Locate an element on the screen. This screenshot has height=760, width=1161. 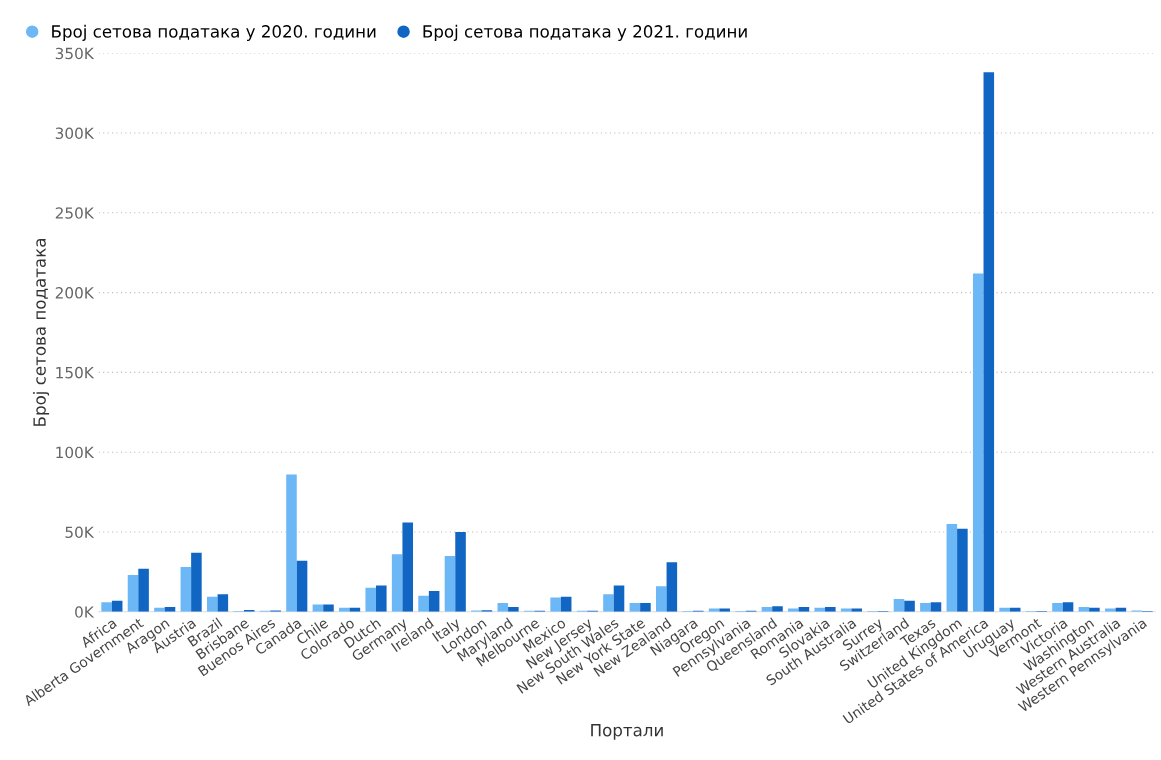
y-tick-label: 300K is located at coordinates (75, 133).